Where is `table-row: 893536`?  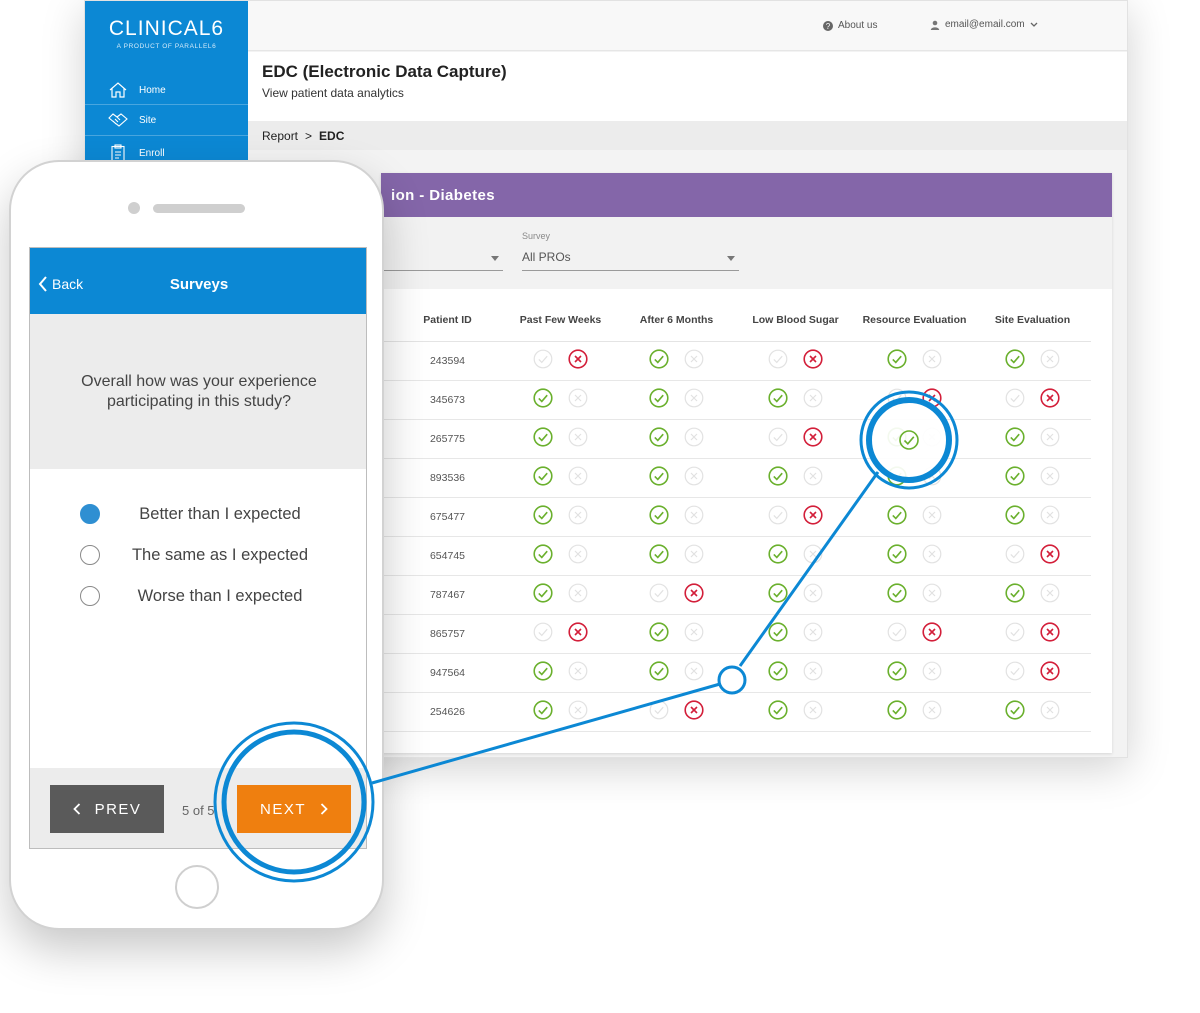
table-row: 893536 is located at coordinates (736, 478).